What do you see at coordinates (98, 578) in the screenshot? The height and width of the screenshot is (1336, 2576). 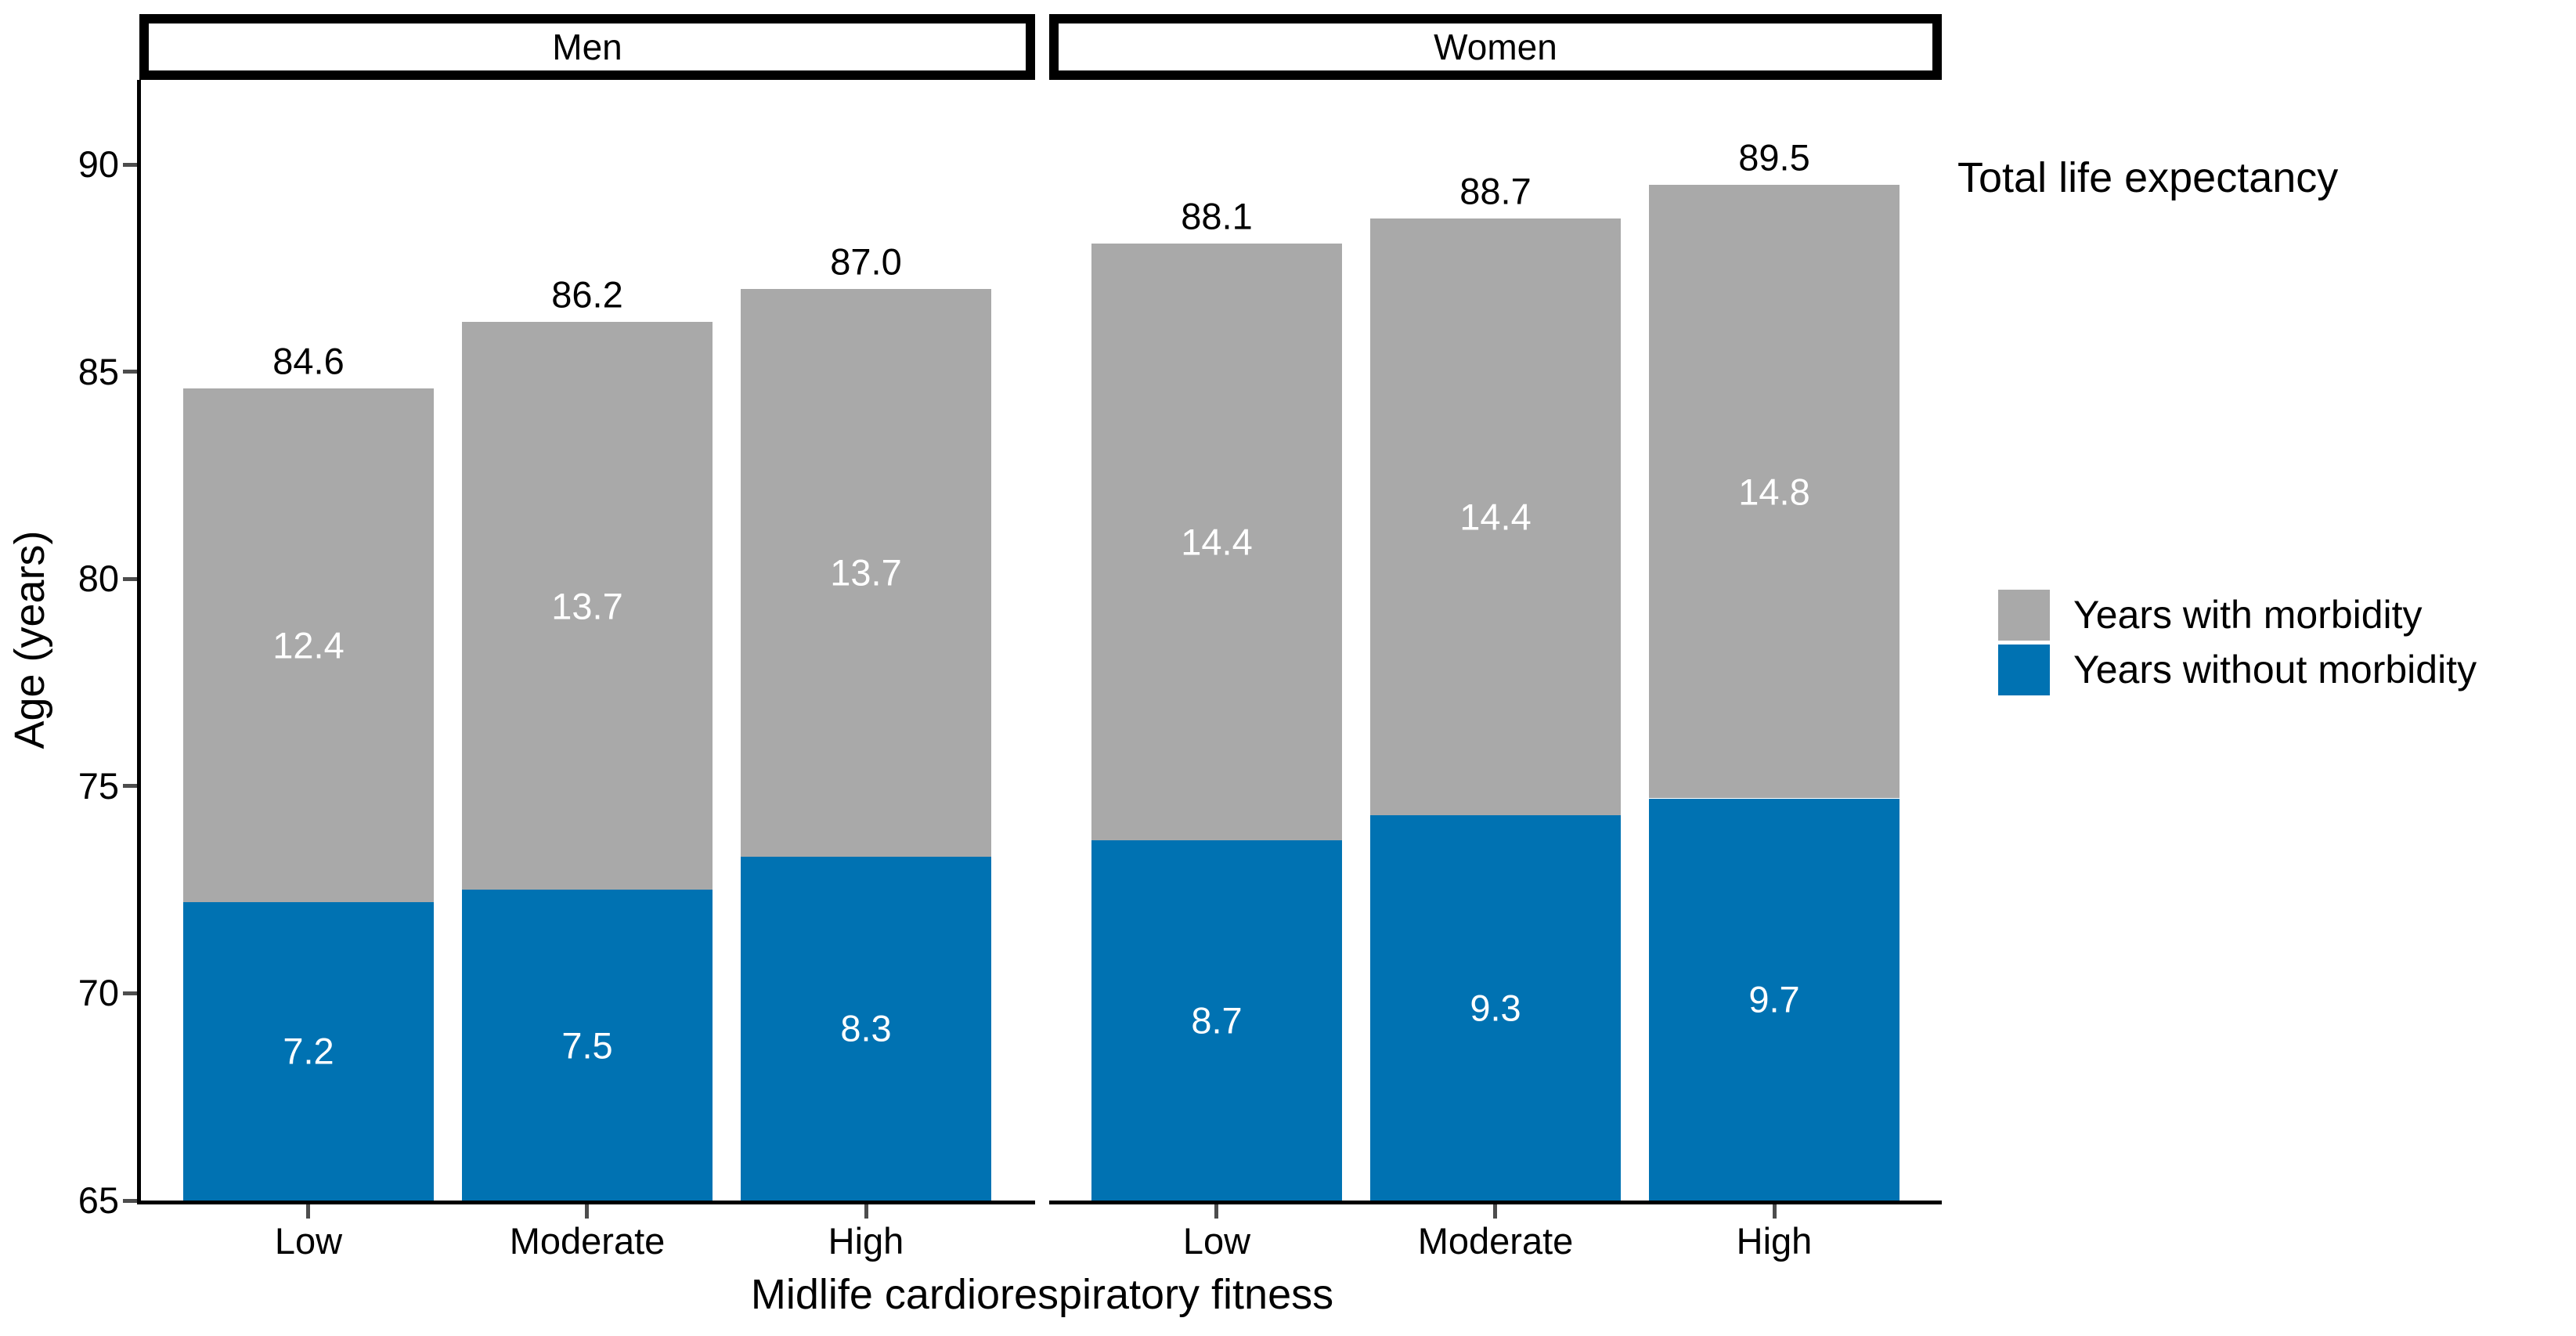 I see `y-tick-label-80: 80` at bounding box center [98, 578].